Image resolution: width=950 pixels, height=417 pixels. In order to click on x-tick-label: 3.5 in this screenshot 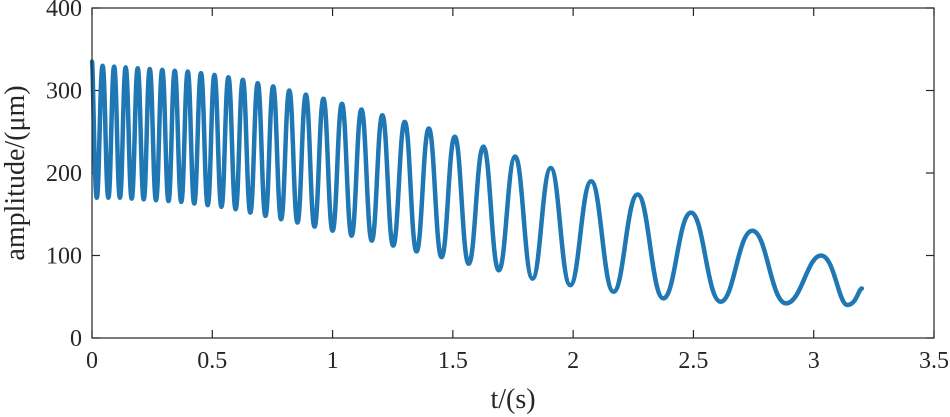, I will do `click(934, 361)`.